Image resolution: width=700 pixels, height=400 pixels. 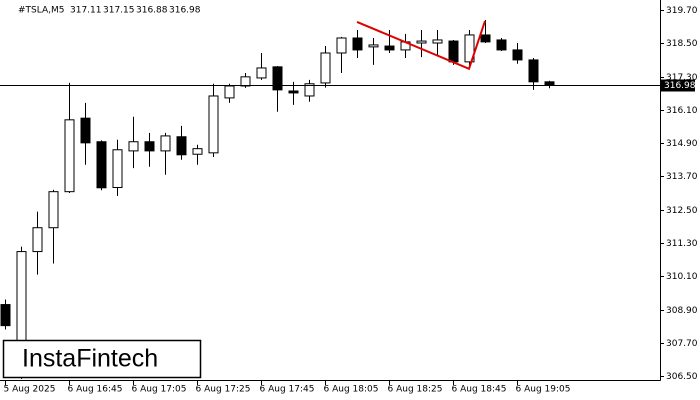 What do you see at coordinates (682, 11) in the screenshot?
I see `y-tick-label: 319.70` at bounding box center [682, 11].